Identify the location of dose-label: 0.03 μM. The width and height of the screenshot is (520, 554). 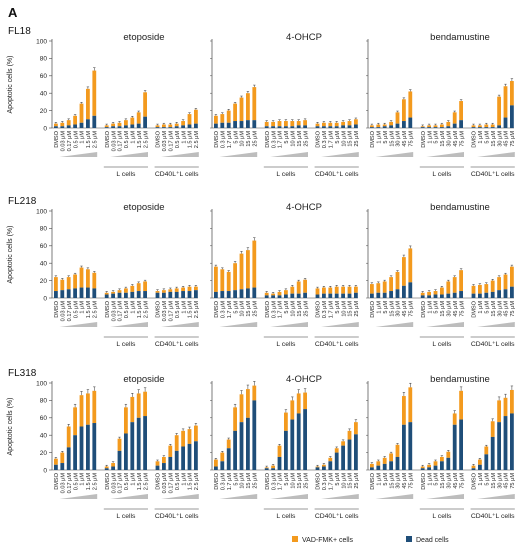
(114, 483).